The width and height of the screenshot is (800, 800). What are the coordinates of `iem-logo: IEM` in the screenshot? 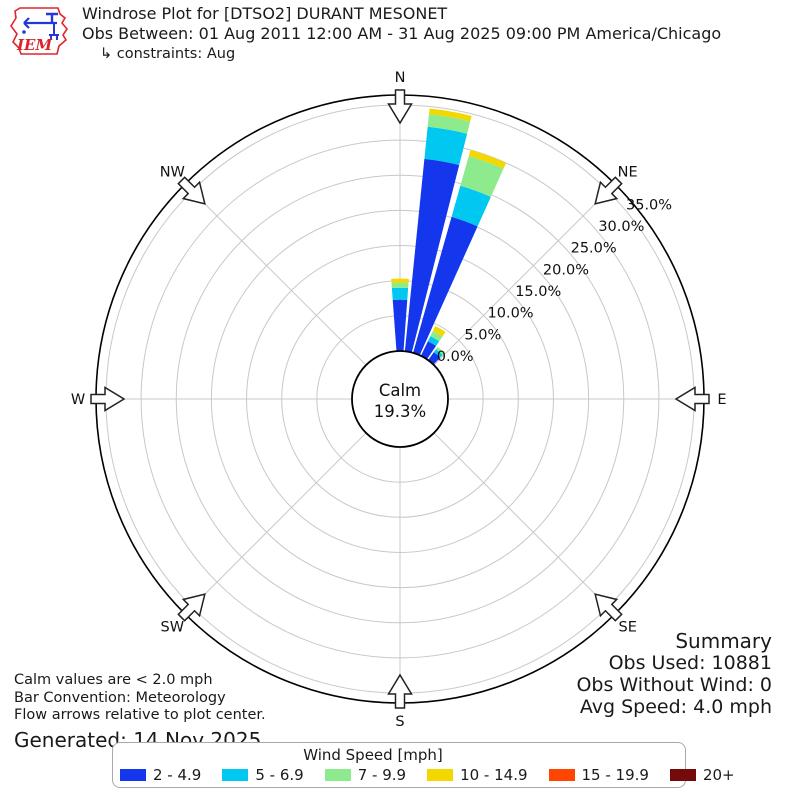 It's located at (39, 31).